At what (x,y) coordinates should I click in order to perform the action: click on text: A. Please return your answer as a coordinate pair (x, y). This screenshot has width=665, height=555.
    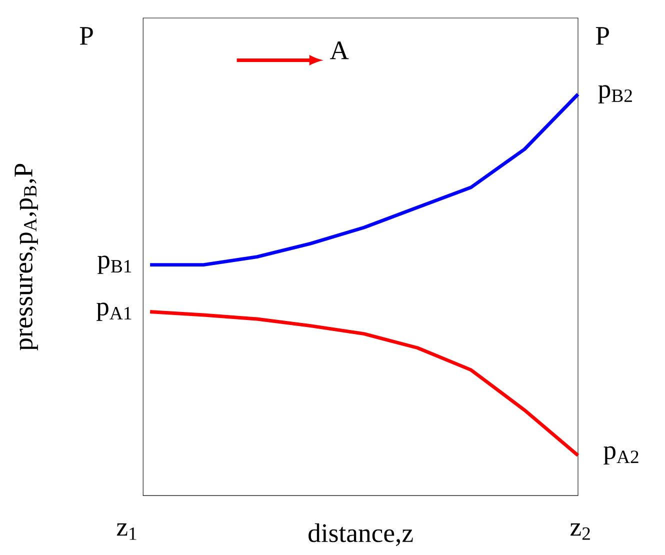
    Looking at the image, I should click on (339, 51).